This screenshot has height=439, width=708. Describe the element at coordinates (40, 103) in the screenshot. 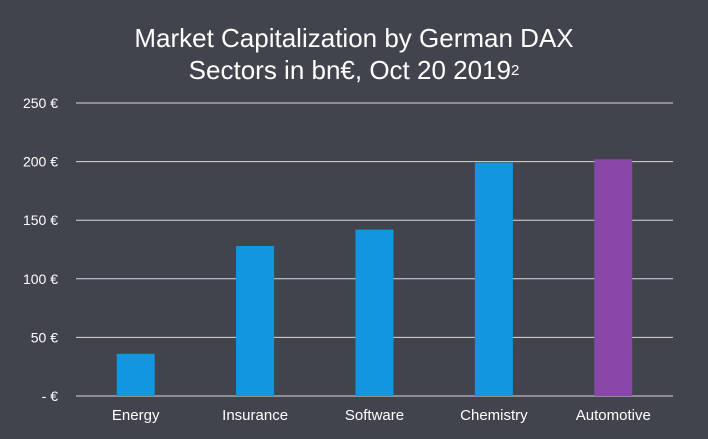

I see `y-tick-label: 250 €` at that location.